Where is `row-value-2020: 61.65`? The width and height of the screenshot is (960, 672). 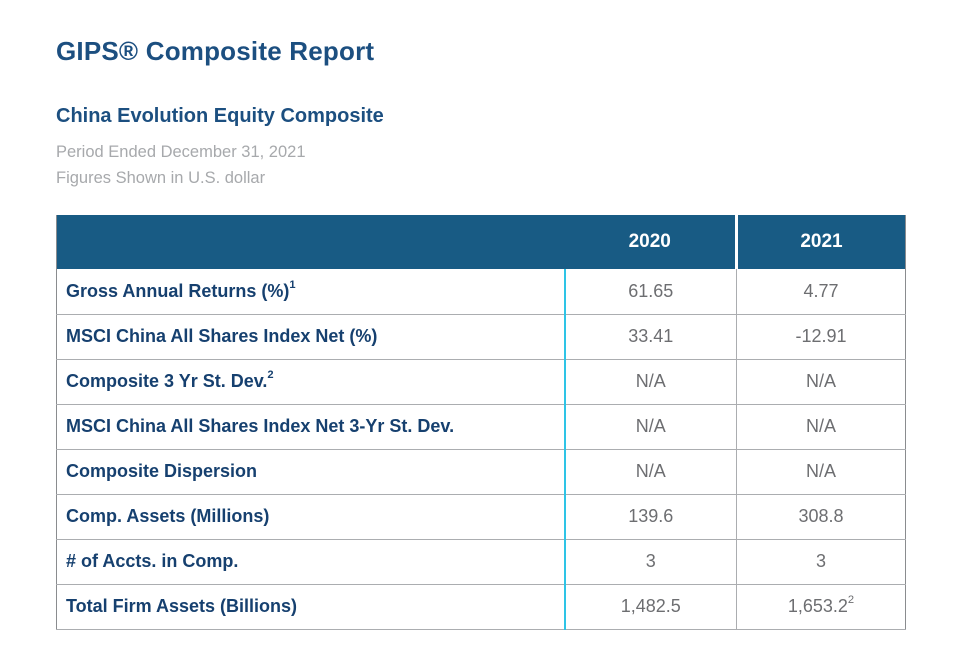
row-value-2020: 61.65 is located at coordinates (650, 292).